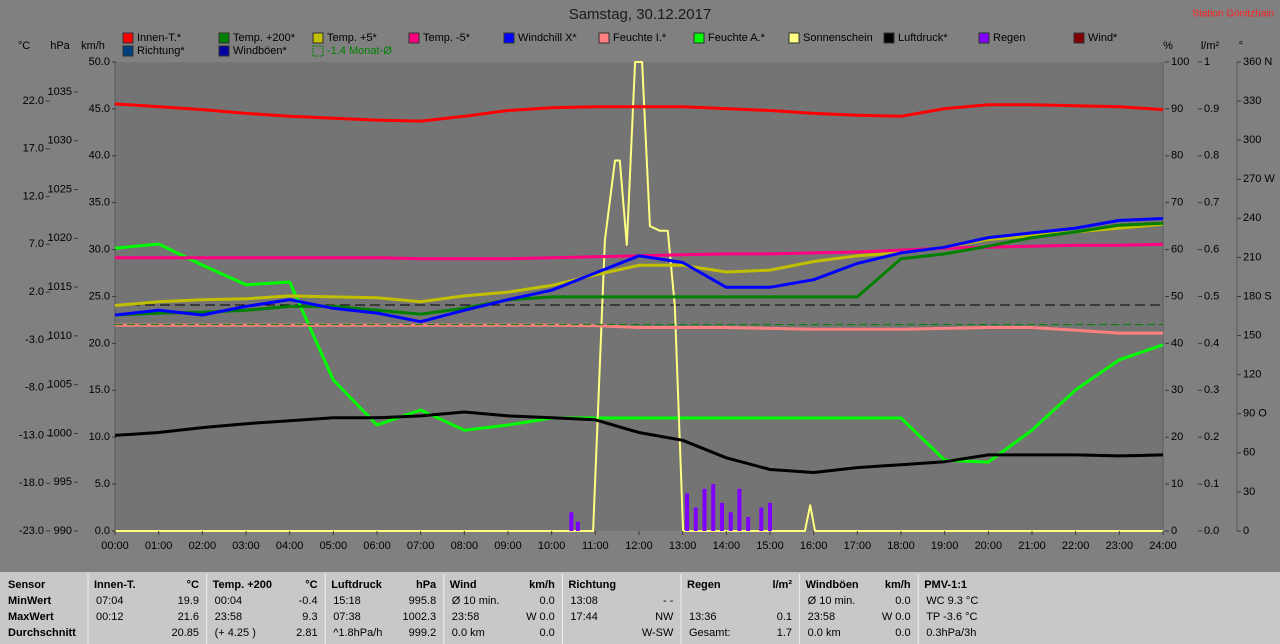  What do you see at coordinates (42, 633) in the screenshot?
I see `row-label: Durchschnitt` at bounding box center [42, 633].